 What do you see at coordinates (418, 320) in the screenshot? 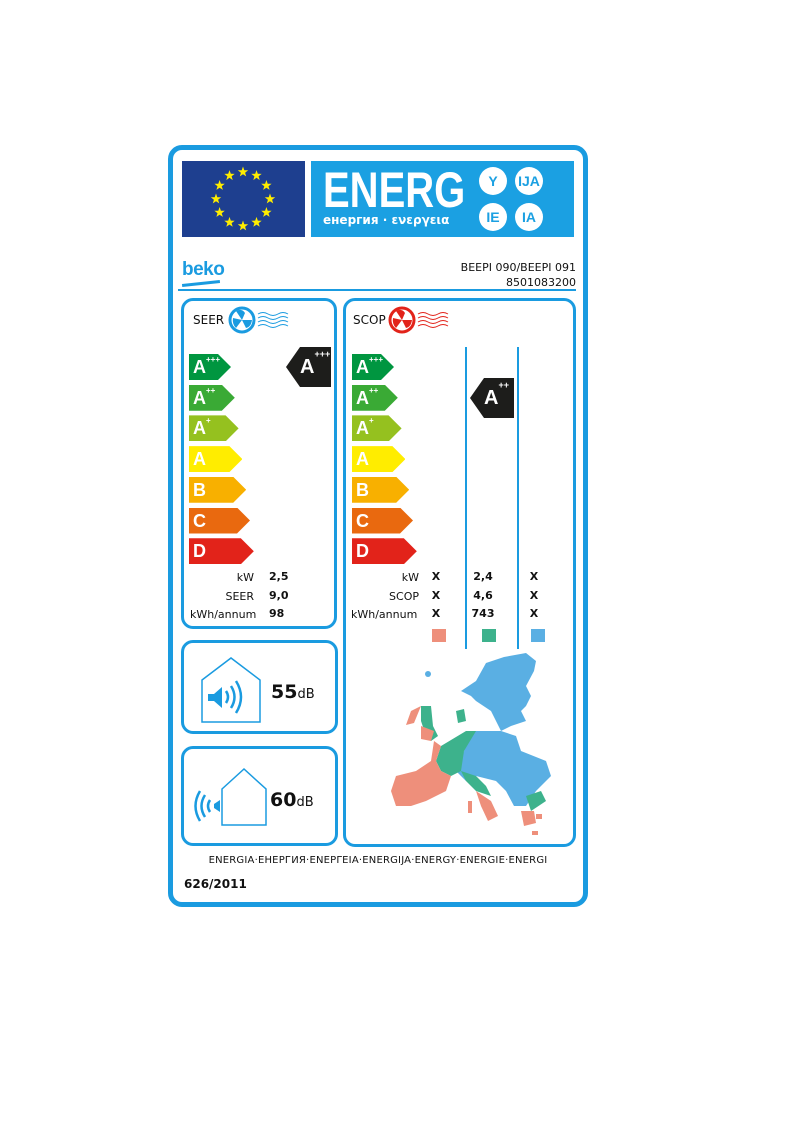
I see `heating-fan-icon` at bounding box center [418, 320].